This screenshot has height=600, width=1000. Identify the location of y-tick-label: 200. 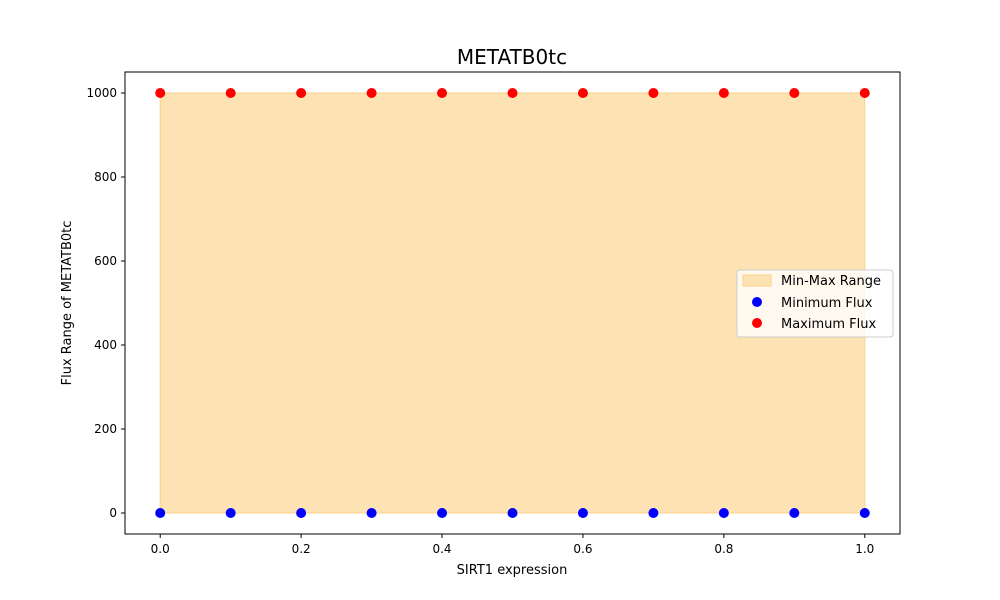
(105, 429).